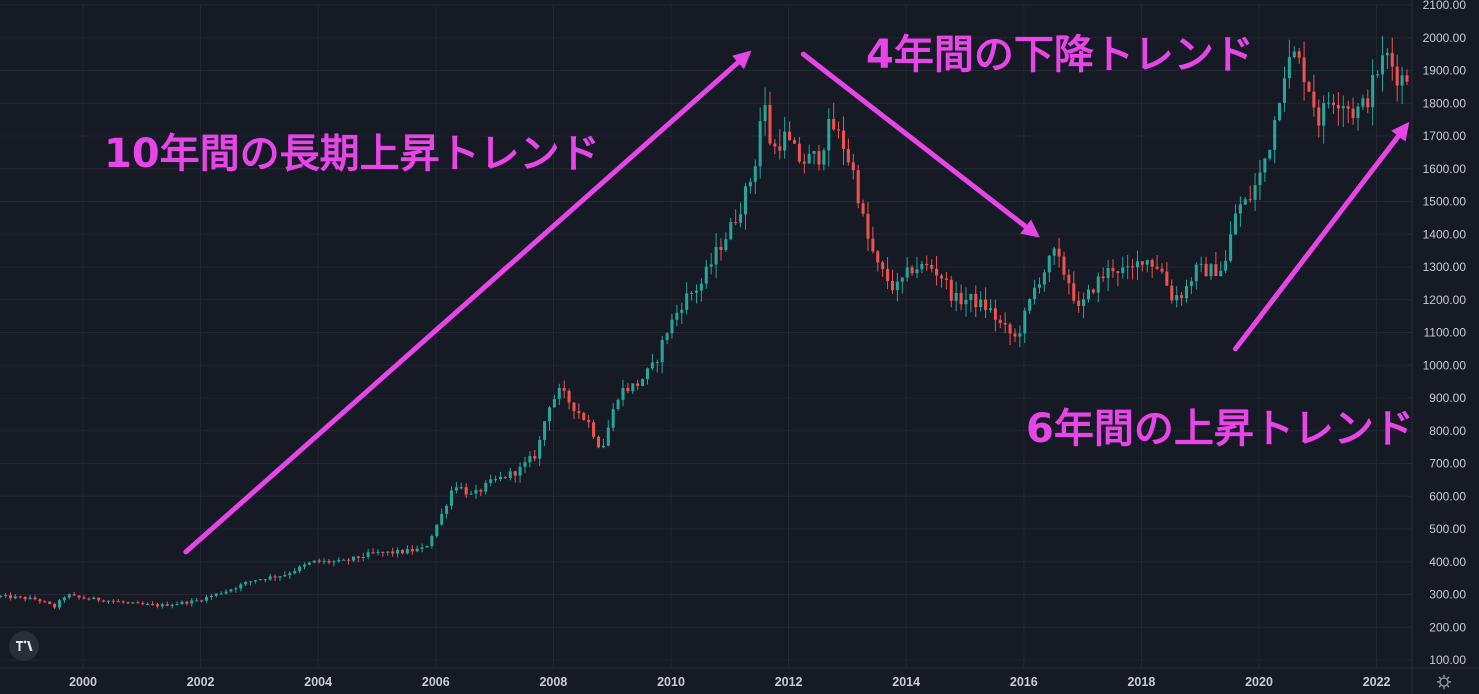 The height and width of the screenshot is (694, 1479). What do you see at coordinates (1377, 682) in the screenshot?
I see `x-tick-label: 2022` at bounding box center [1377, 682].